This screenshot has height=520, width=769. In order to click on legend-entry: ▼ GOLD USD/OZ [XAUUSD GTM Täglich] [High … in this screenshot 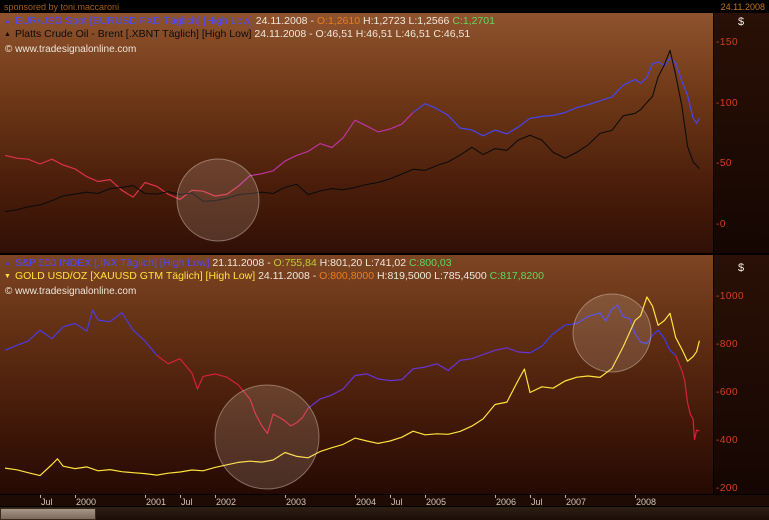, I will do `click(274, 276)`.